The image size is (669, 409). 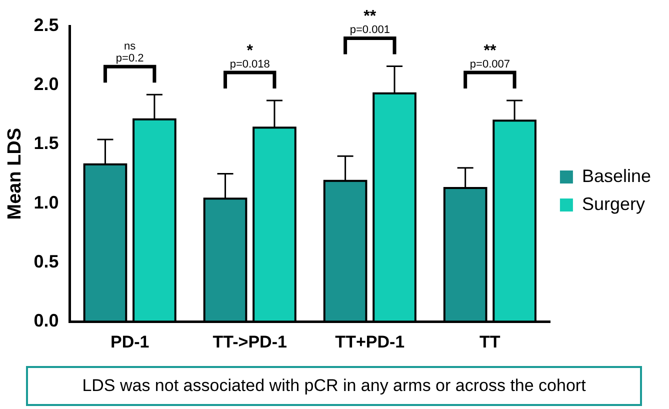 What do you see at coordinates (613, 204) in the screenshot?
I see `legend-label: Surgery` at bounding box center [613, 204].